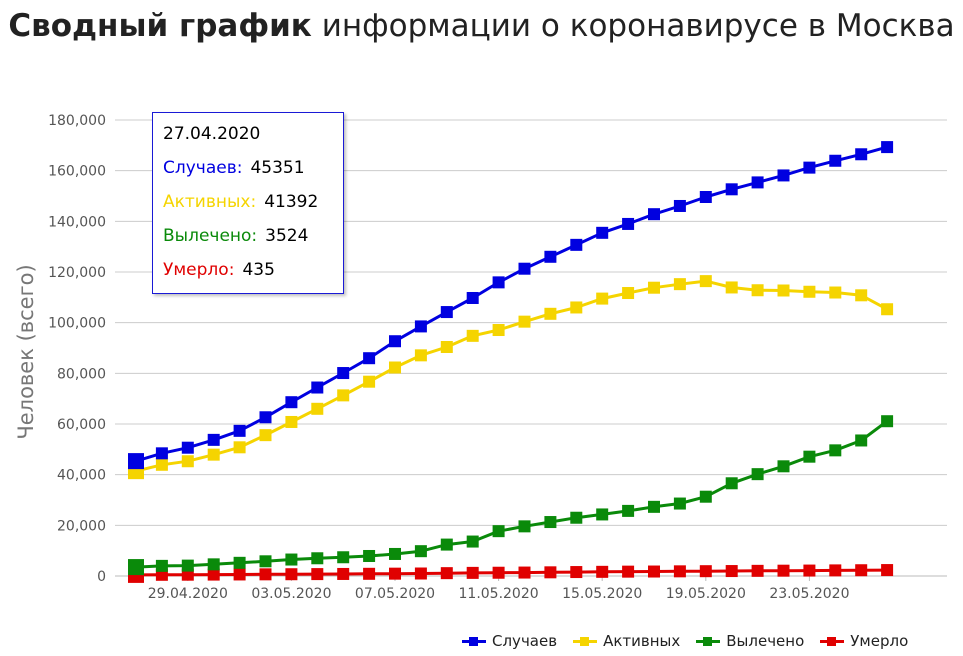 This screenshot has height=656, width=963. Describe the element at coordinates (287, 236) in the screenshot. I see `tooltip-value-recovered: 3524` at that location.